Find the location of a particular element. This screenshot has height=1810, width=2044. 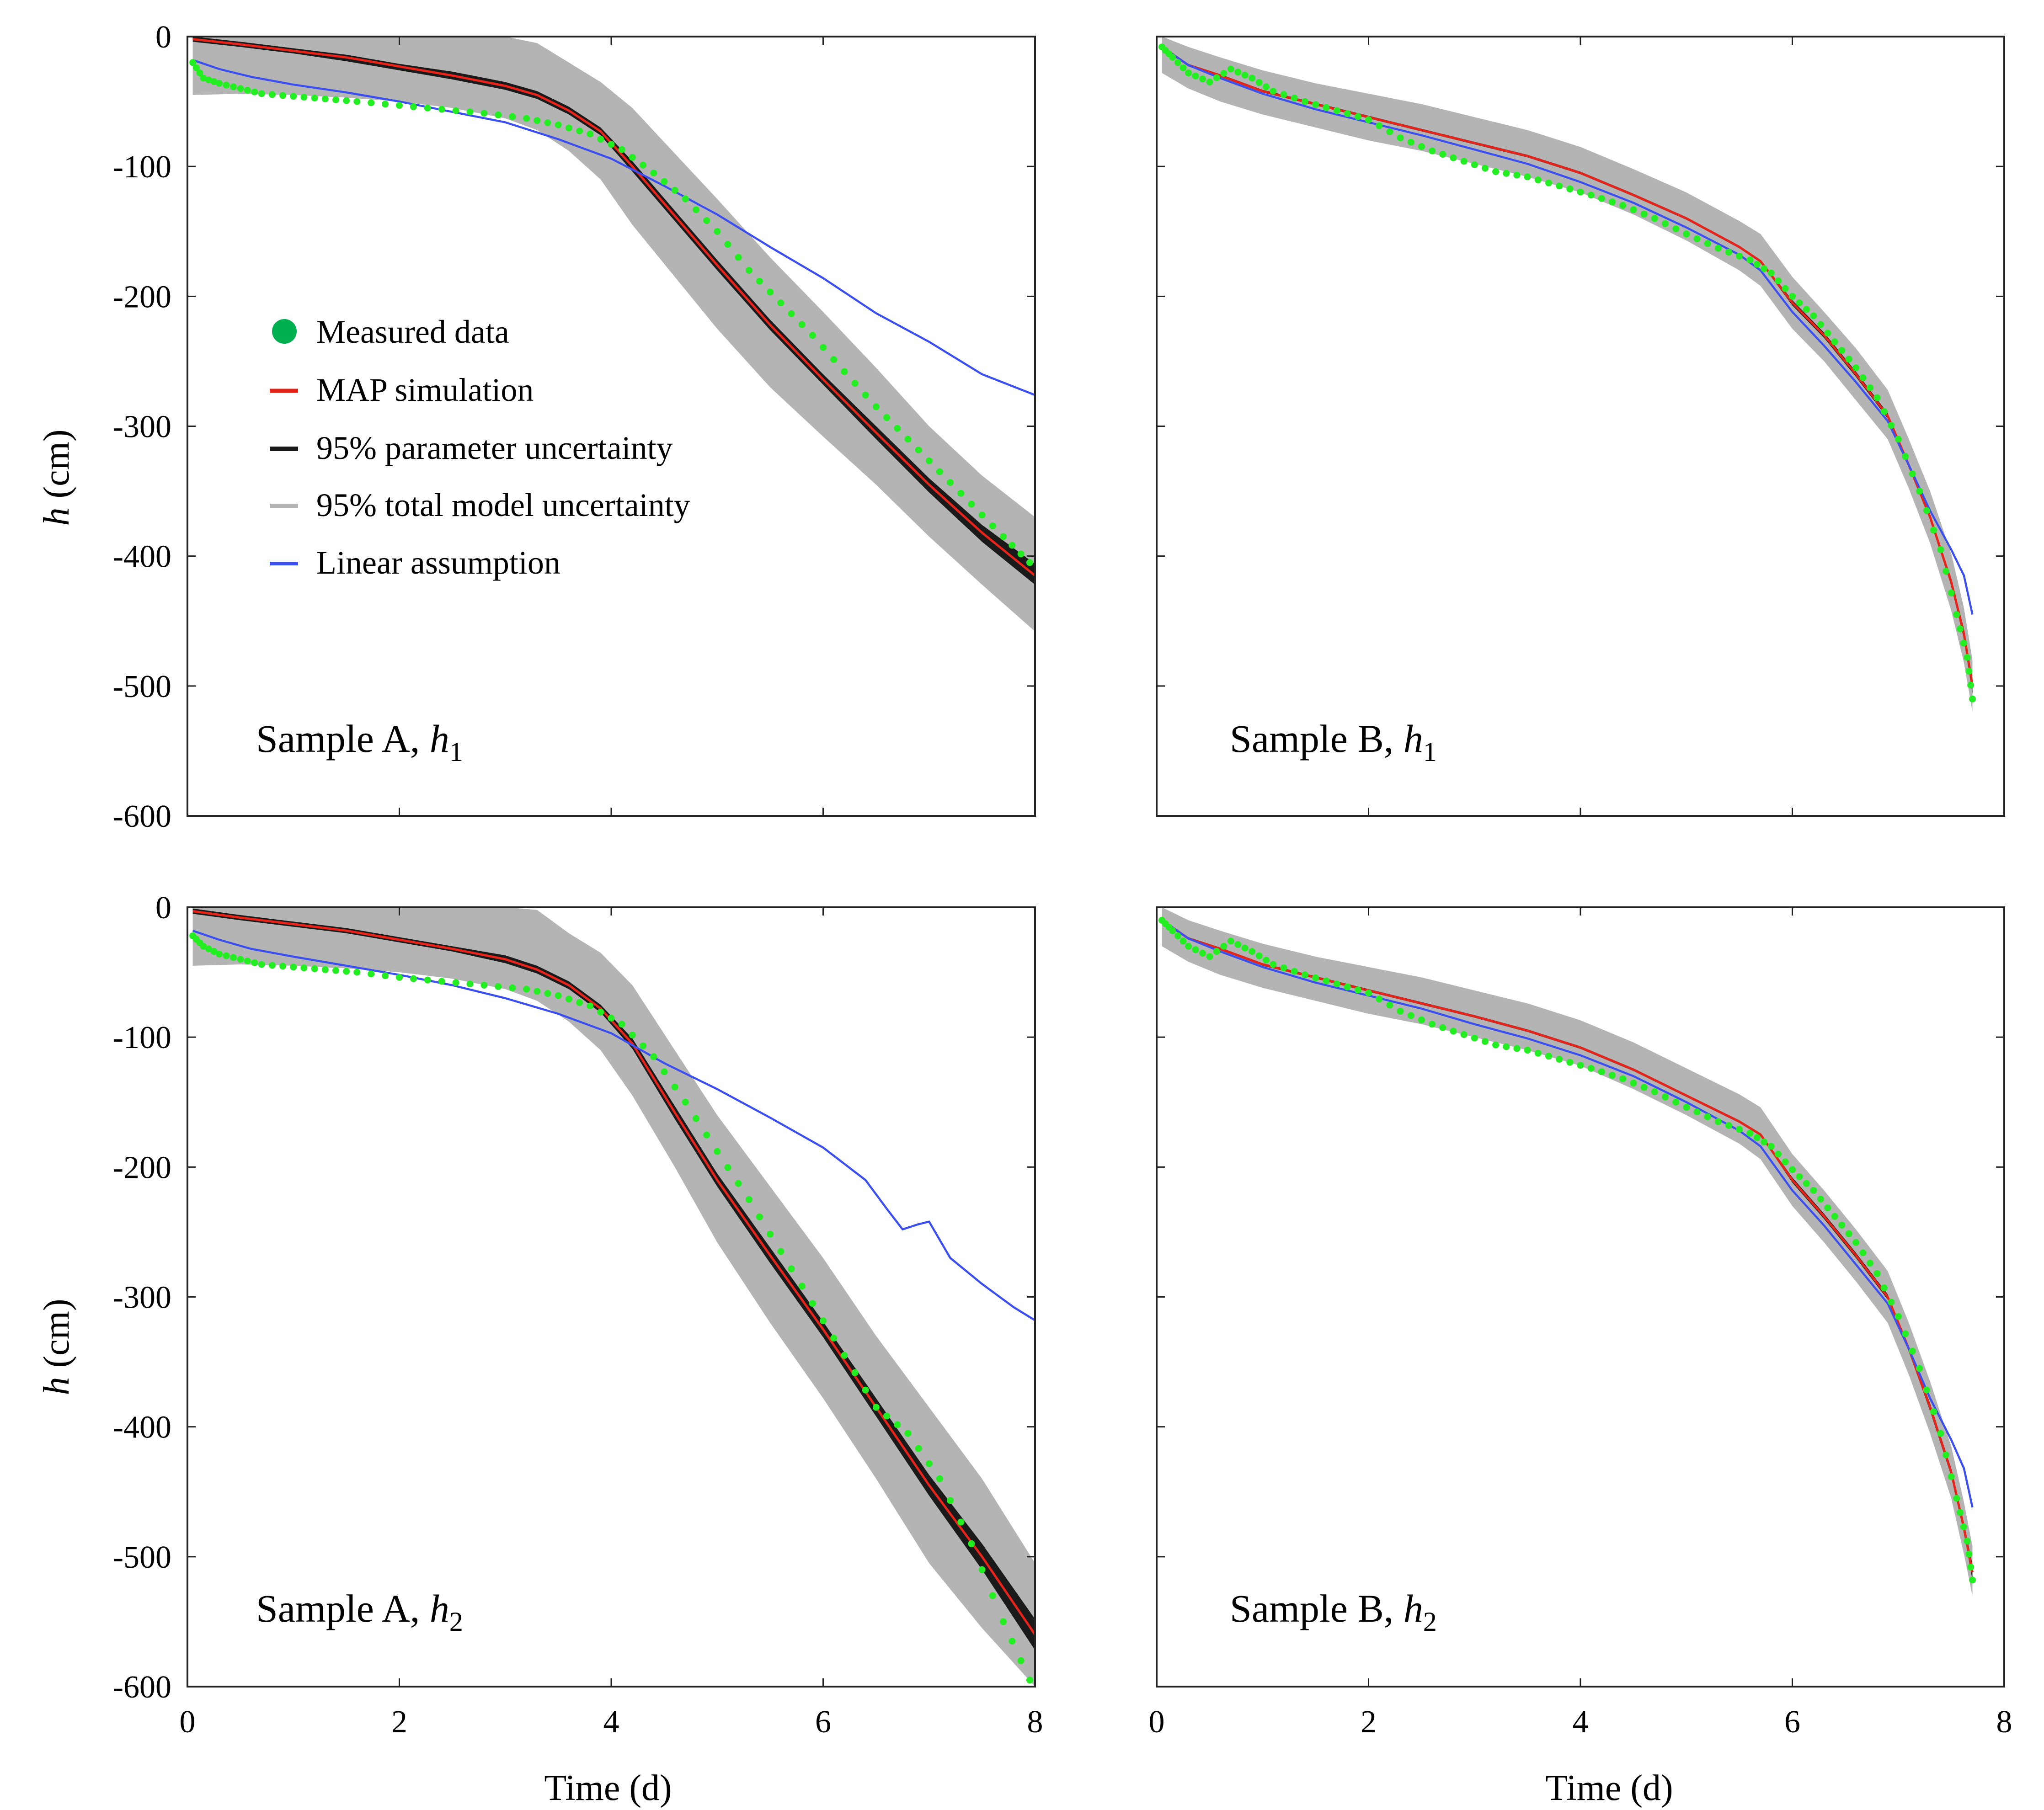

panel-1-measured-points is located at coordinates (611, 312).